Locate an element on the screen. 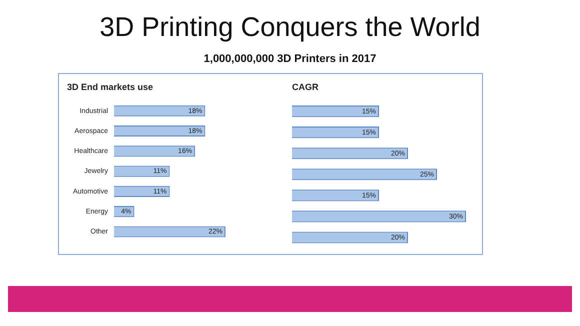 The width and height of the screenshot is (580, 326). text: 1,000,000,000 3D Printers in 2017 is located at coordinates (290, 59).